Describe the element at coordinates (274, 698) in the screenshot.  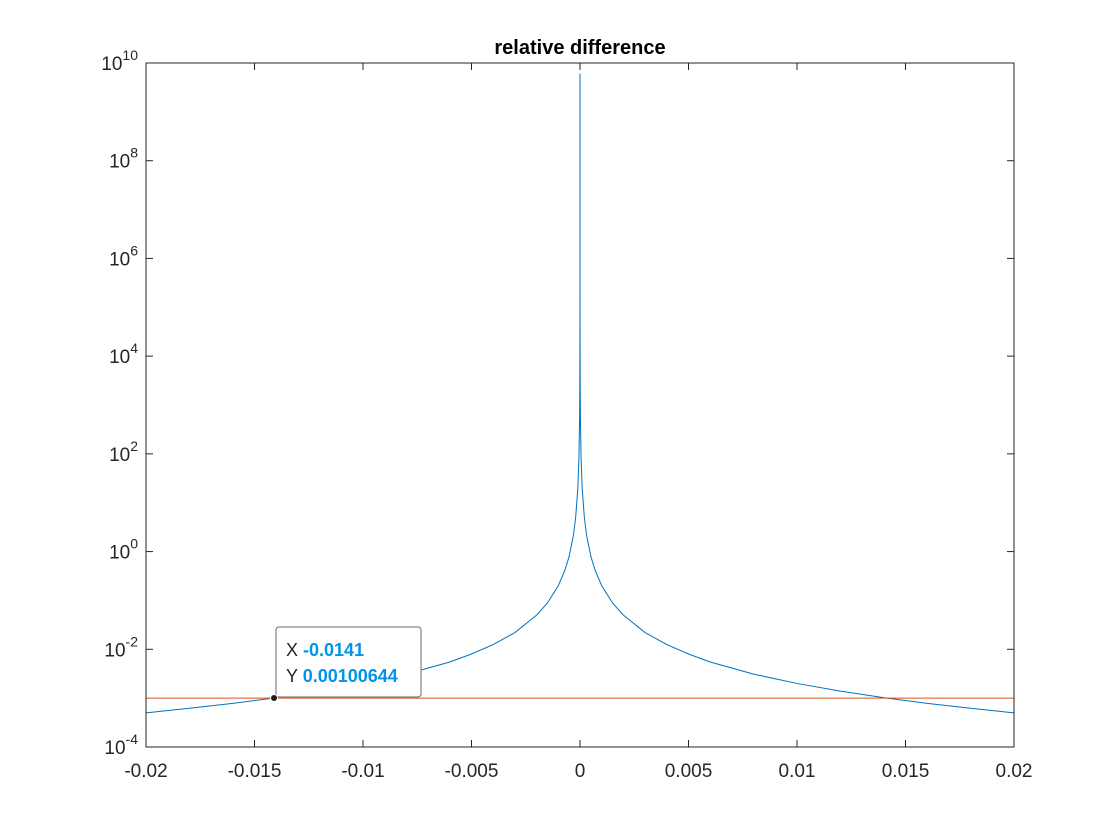
I see `datatip-marker` at that location.